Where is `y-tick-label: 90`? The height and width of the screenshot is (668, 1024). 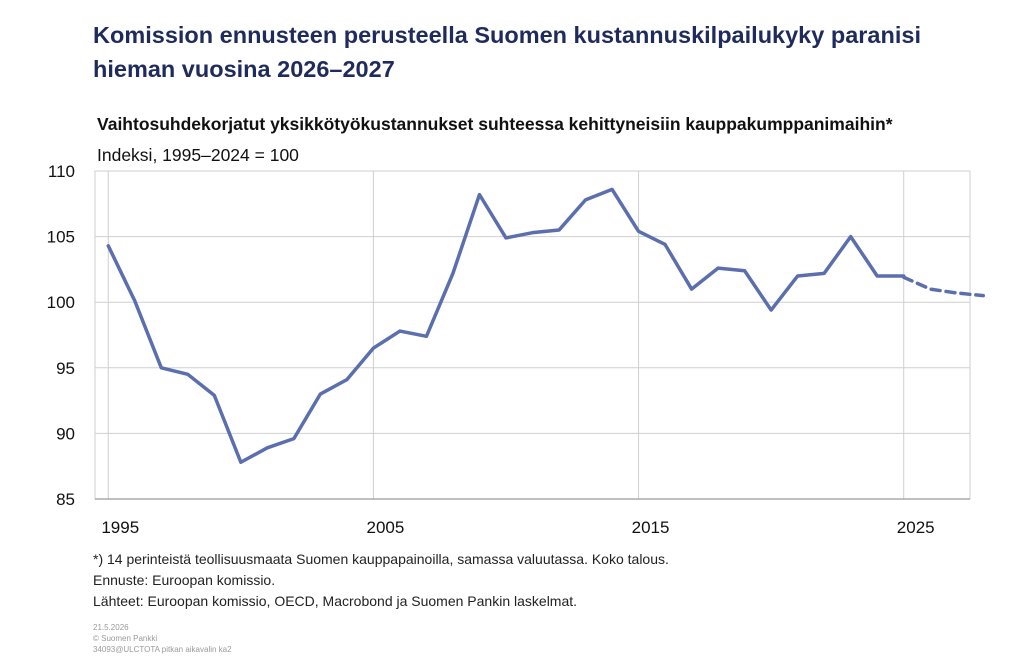 y-tick-label: 90 is located at coordinates (65, 433).